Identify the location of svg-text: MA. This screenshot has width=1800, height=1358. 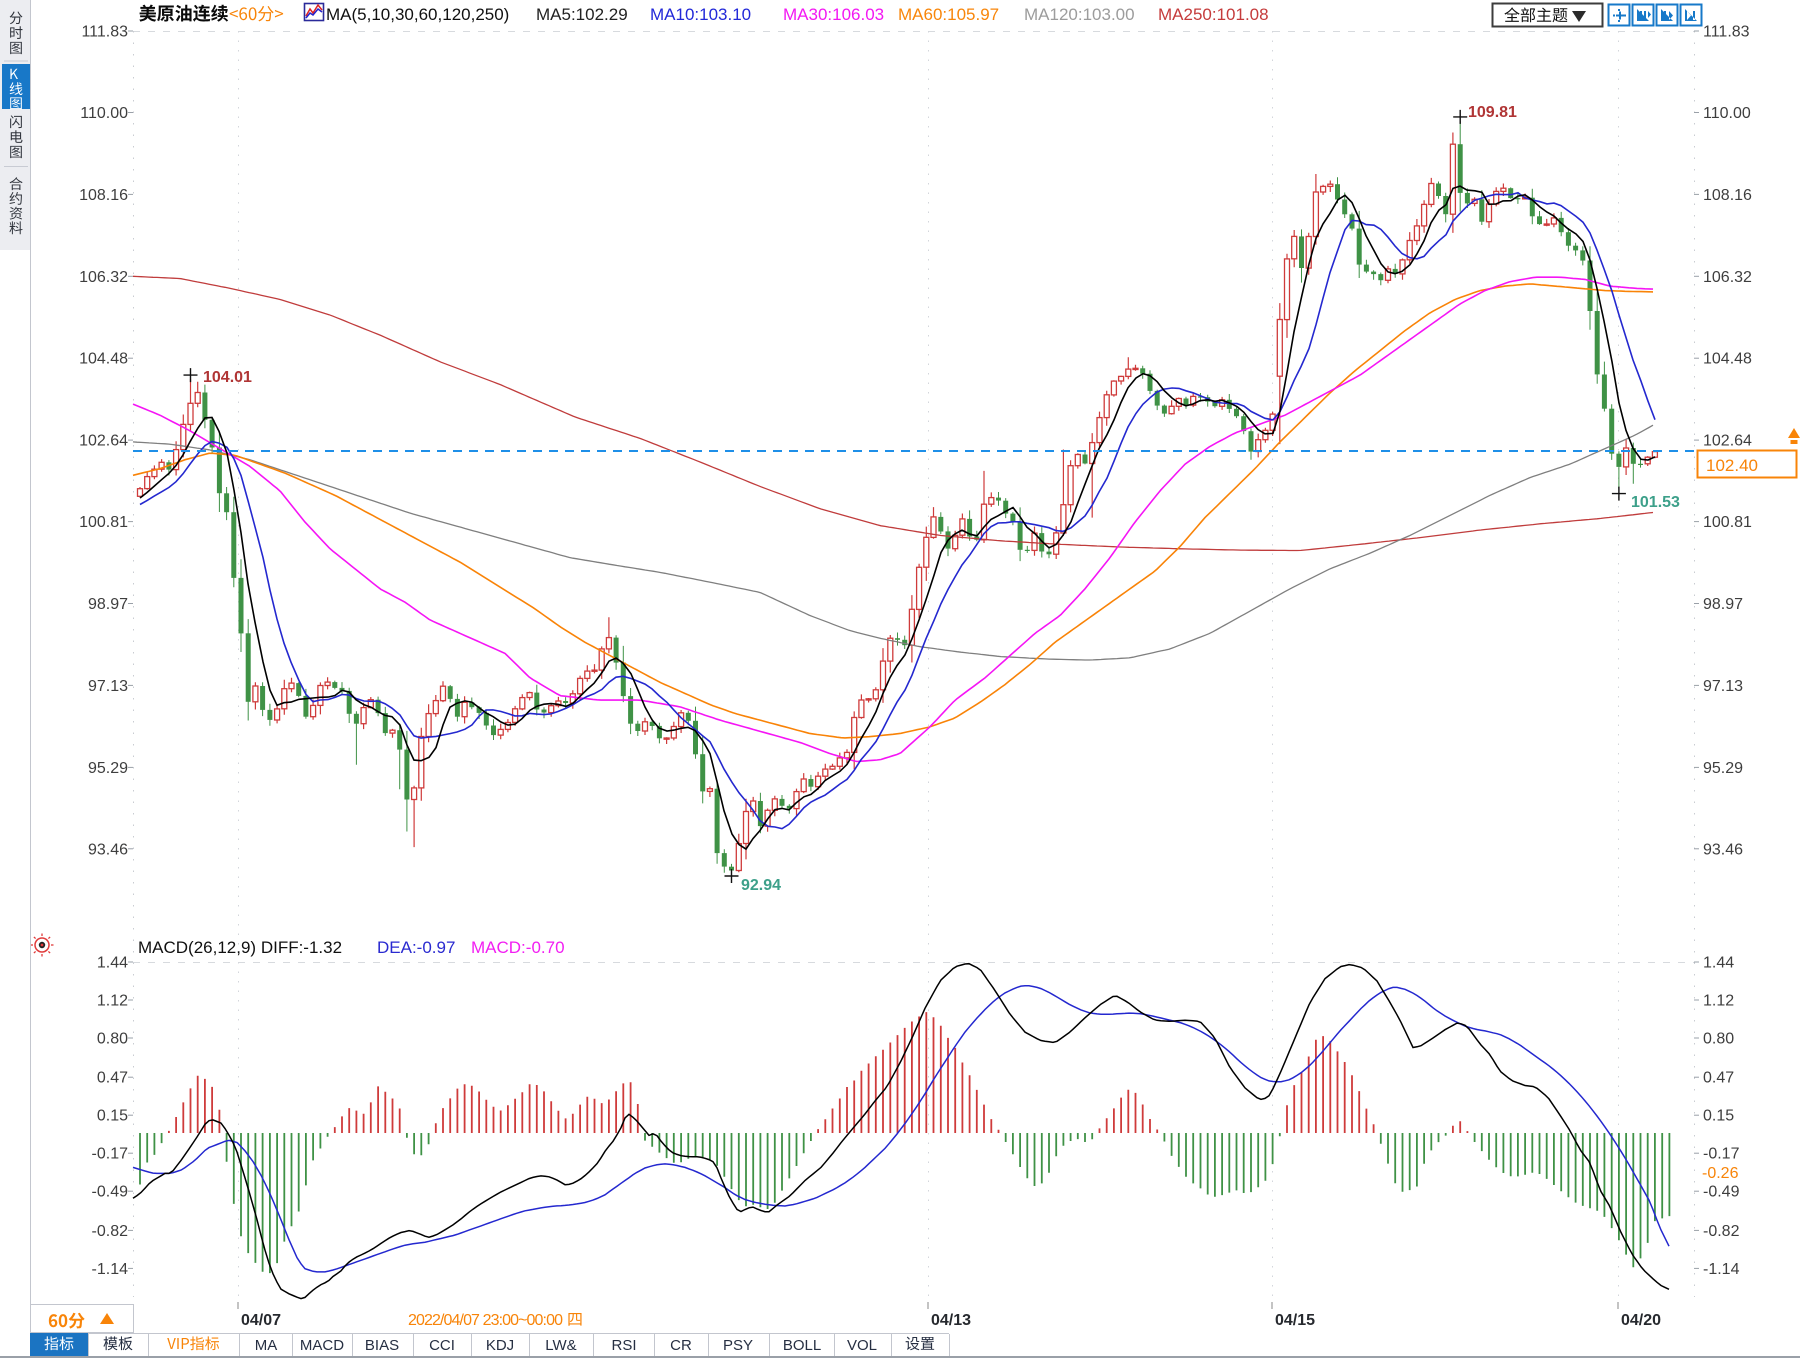
(266, 1345).